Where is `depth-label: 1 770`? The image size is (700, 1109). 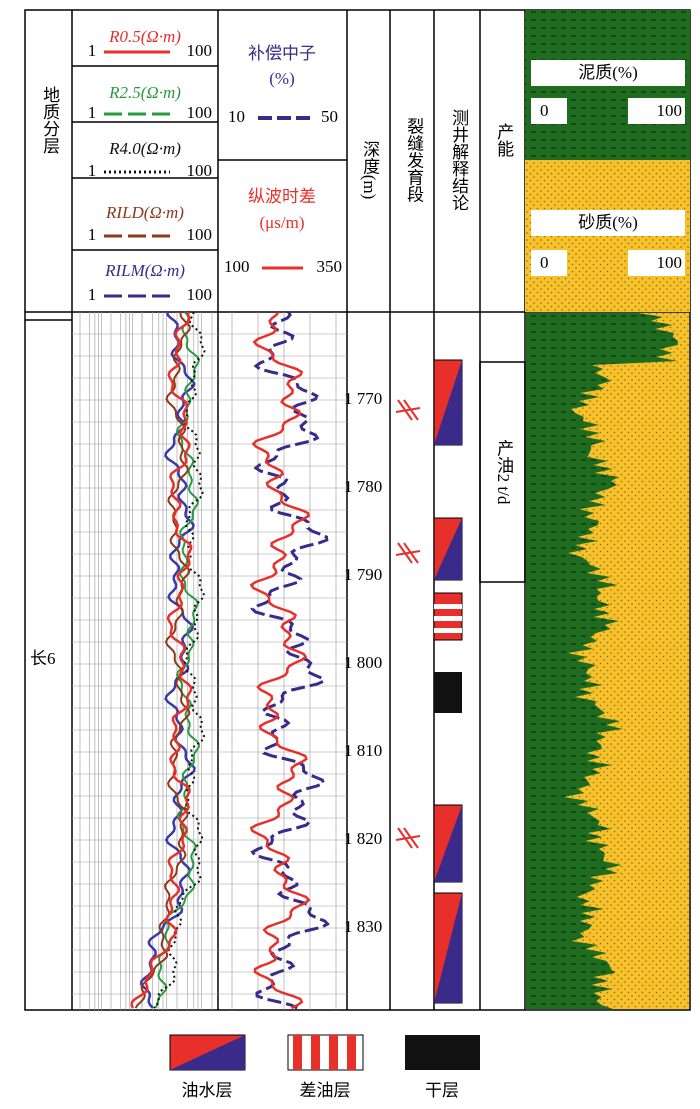 depth-label: 1 770 is located at coordinates (363, 398).